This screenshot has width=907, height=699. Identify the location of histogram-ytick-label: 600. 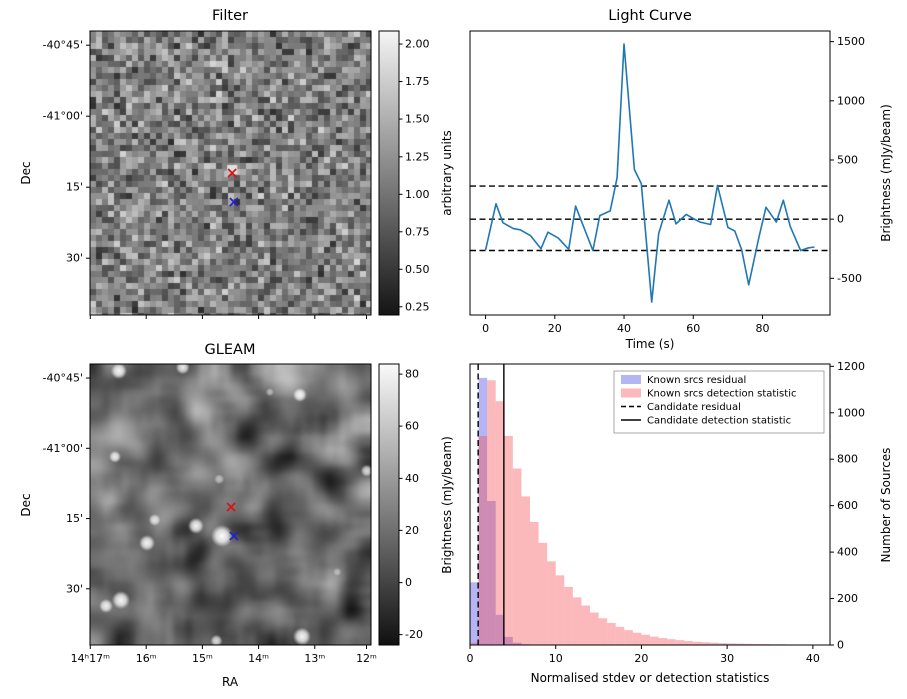
(847, 505).